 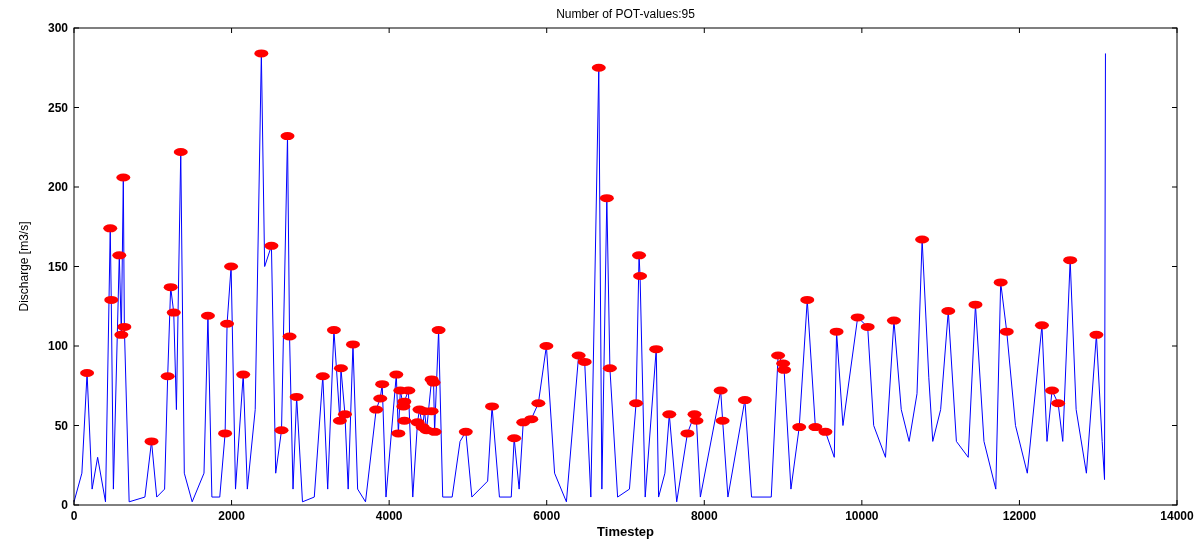 What do you see at coordinates (65, 505) in the screenshot?
I see `y-tick-label: 0` at bounding box center [65, 505].